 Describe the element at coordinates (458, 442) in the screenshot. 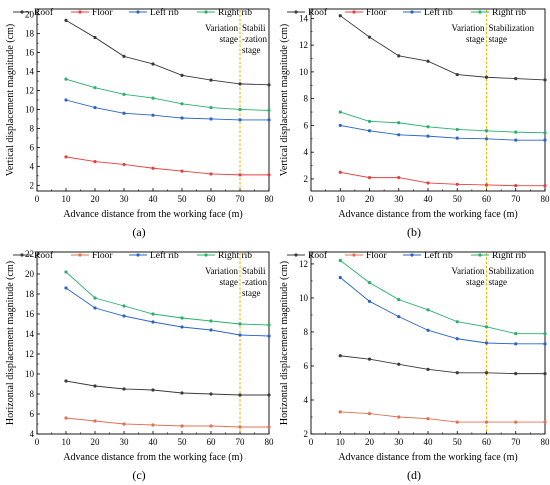

I see `x-tick-label: 50` at that location.